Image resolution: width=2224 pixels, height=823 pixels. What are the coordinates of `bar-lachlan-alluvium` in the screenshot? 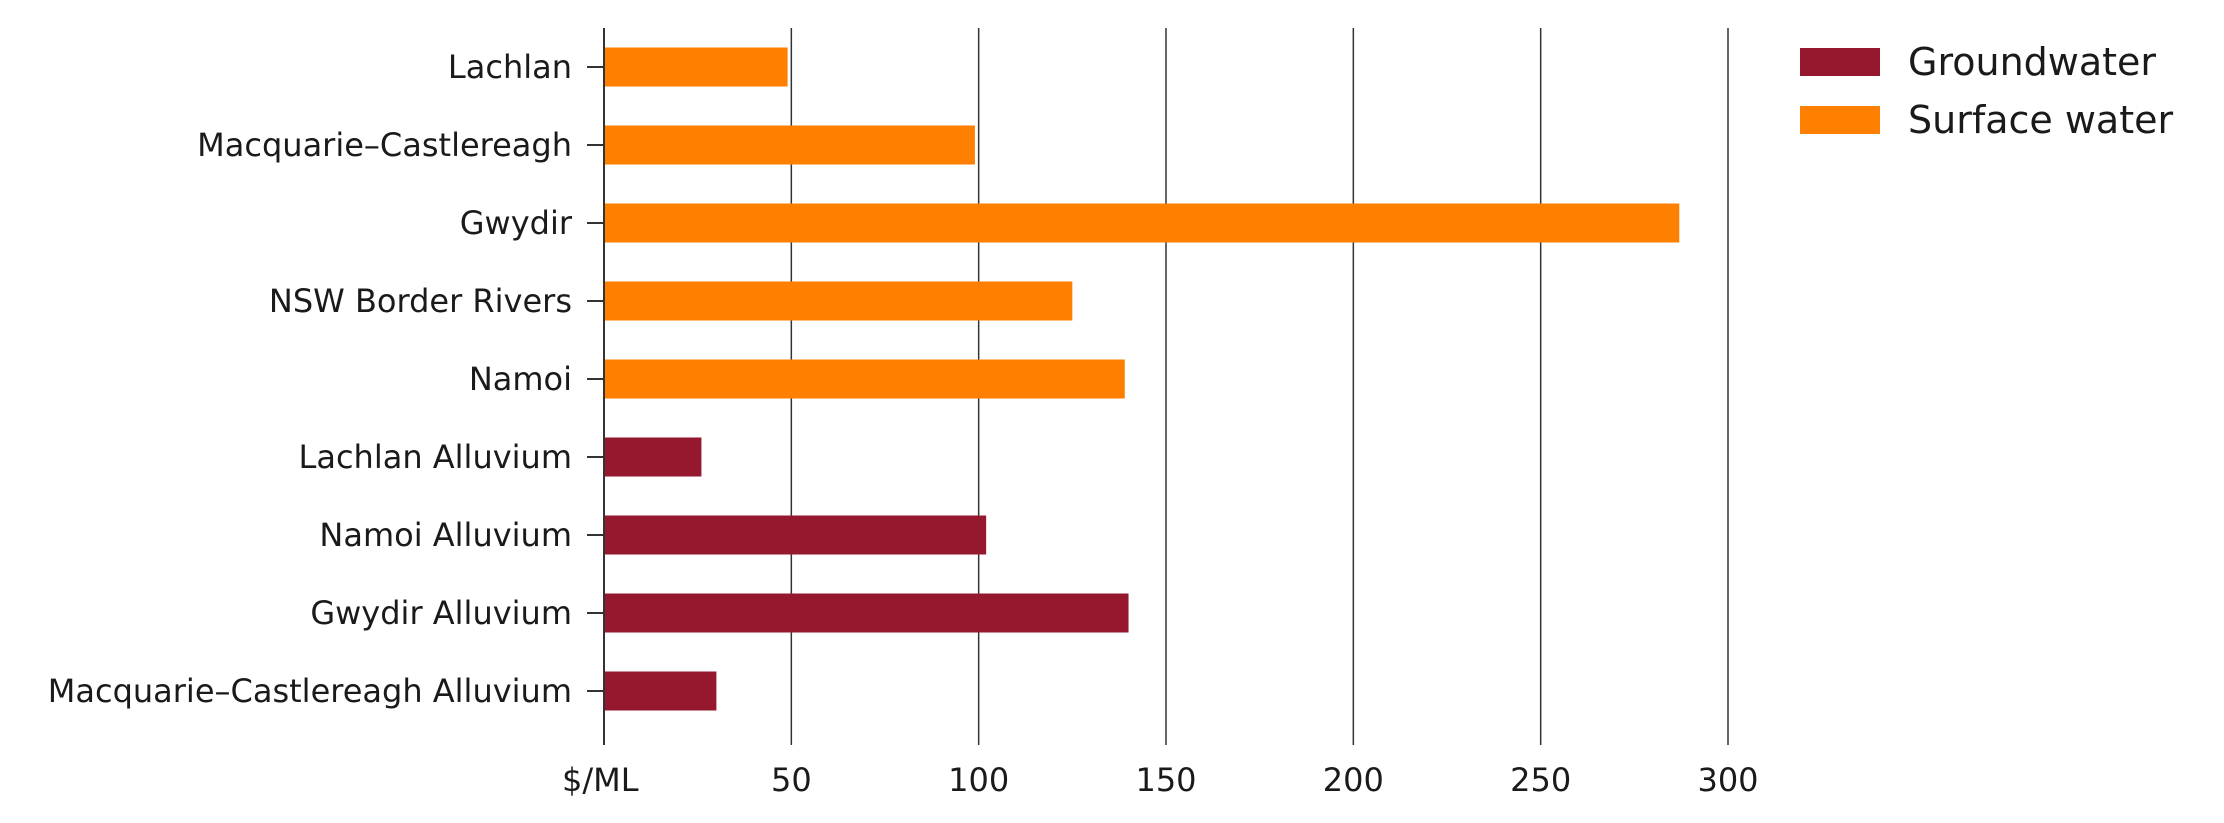 It's located at (653, 457).